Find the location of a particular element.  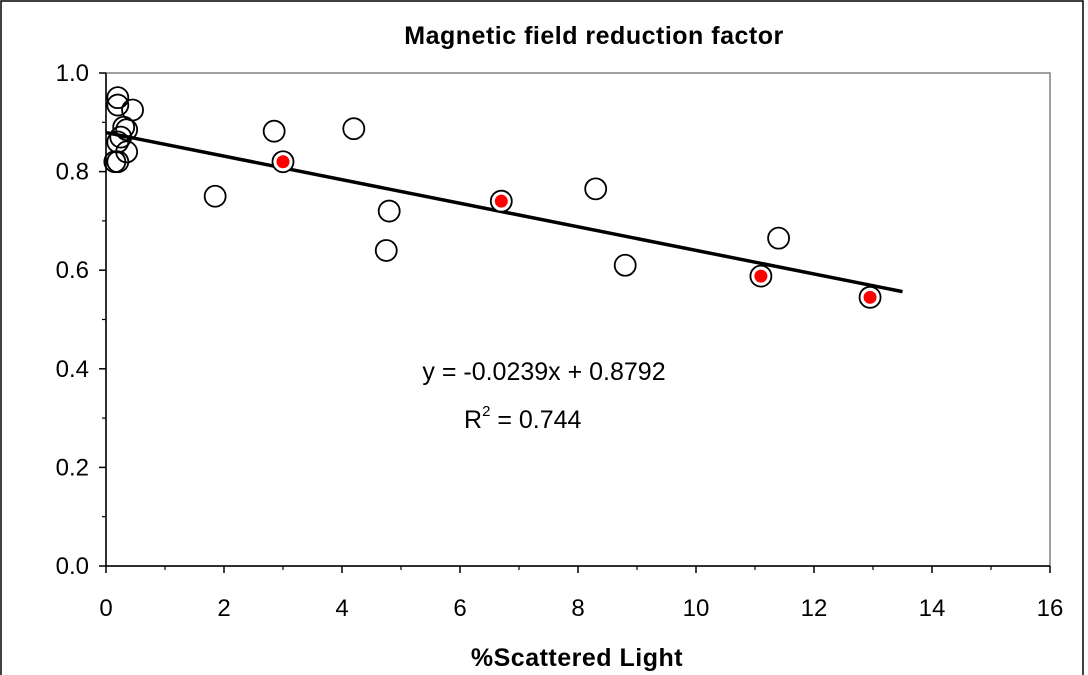

x-tick-label: 14 is located at coordinates (932, 608).